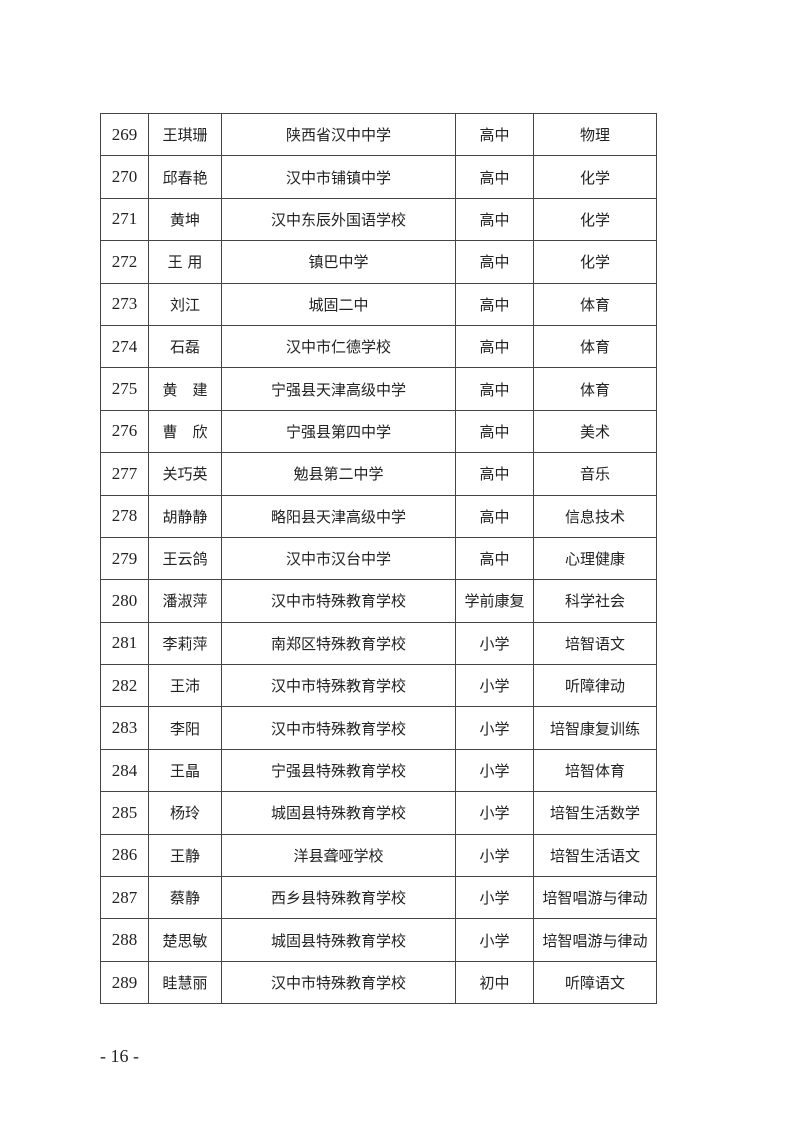 The image size is (793, 1121). Describe the element at coordinates (595, 601) in the screenshot. I see `subject: 科学社会` at that location.